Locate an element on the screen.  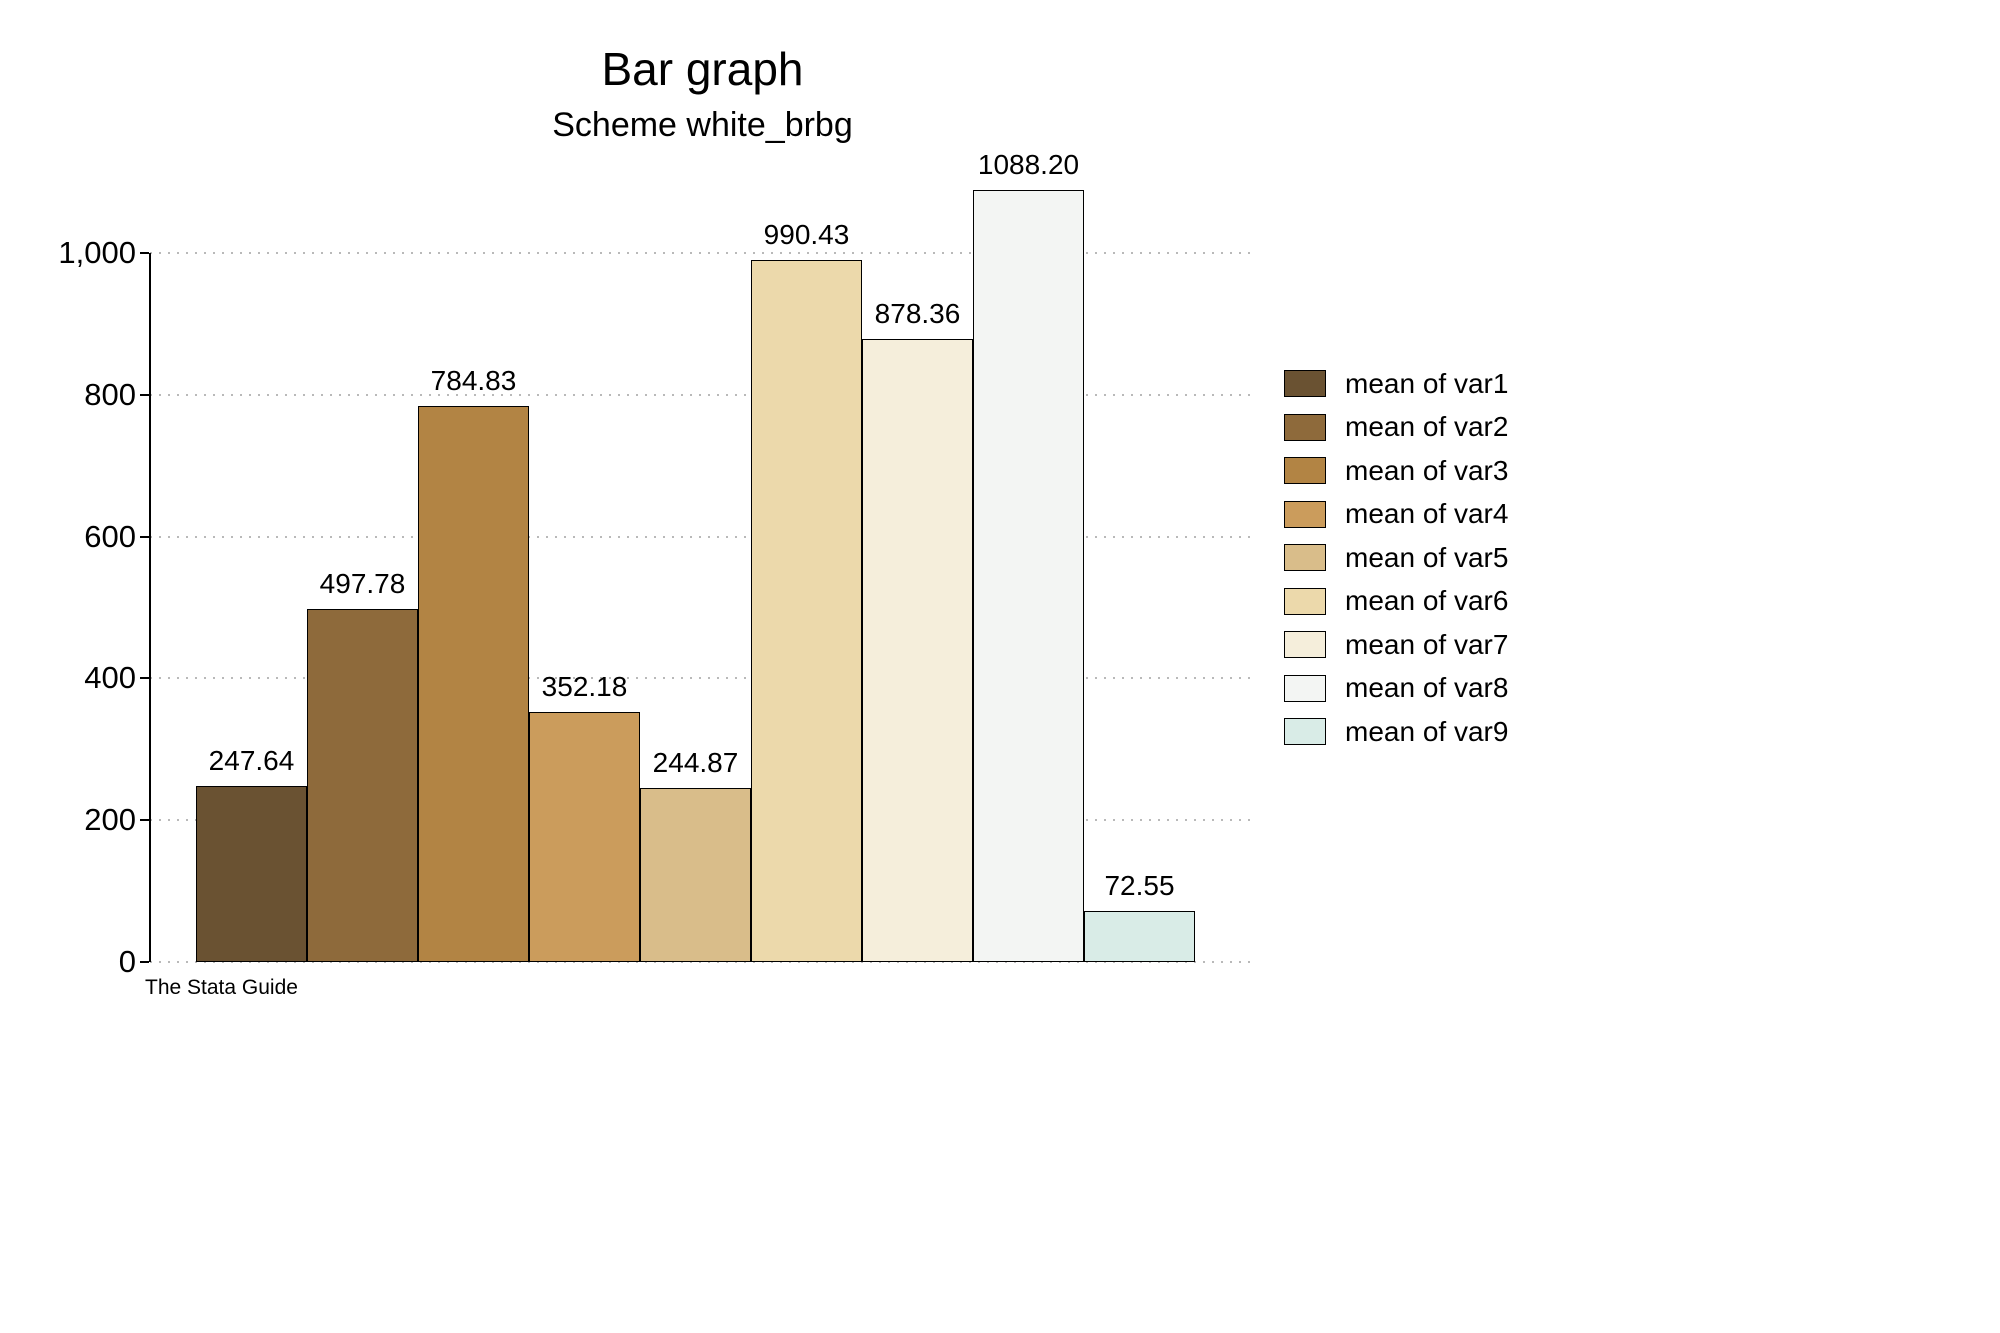
bar-var8 is located at coordinates (1028, 576).